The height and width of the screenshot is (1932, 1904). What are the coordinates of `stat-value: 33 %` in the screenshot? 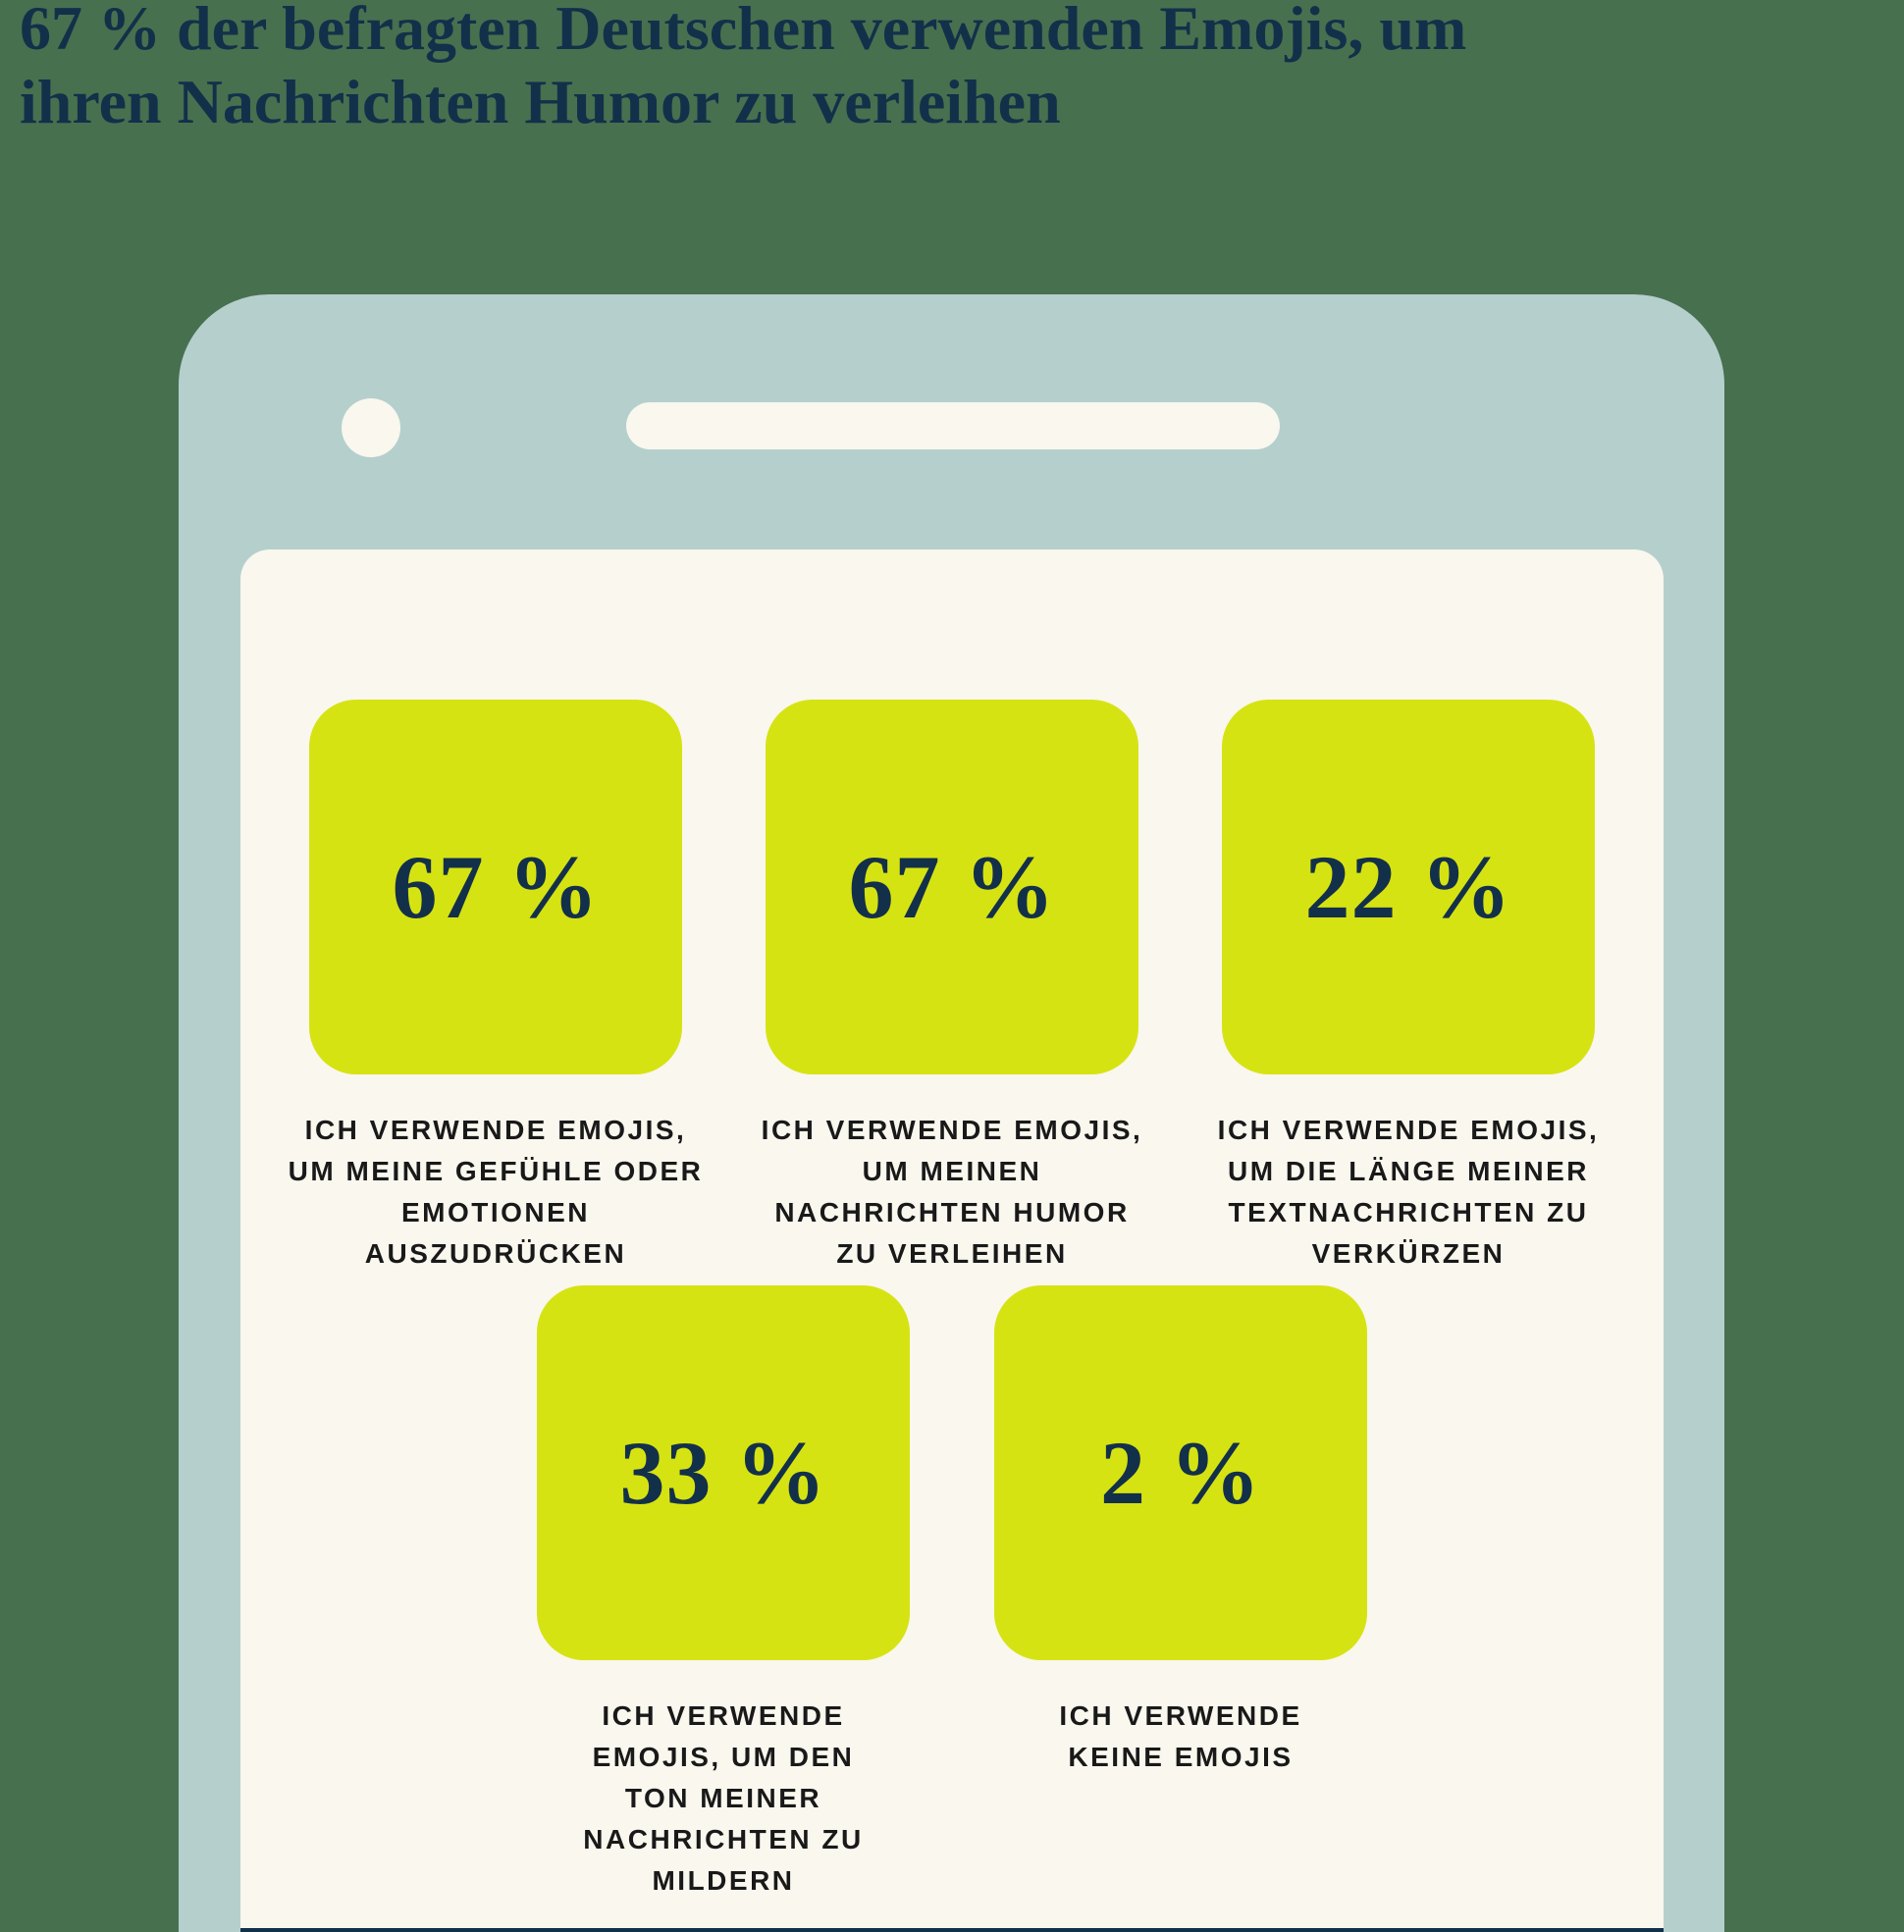 It's located at (723, 1473).